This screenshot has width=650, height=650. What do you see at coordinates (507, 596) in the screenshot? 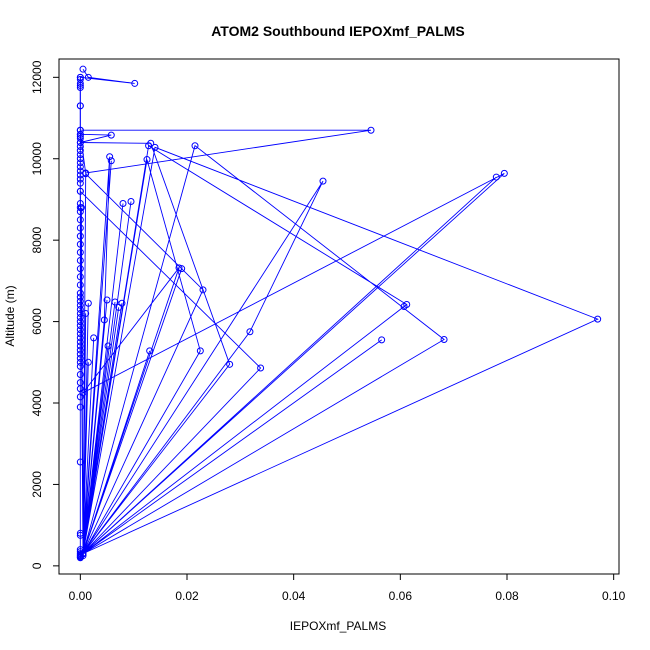
I see `x-tick-label: 0.08` at bounding box center [507, 596].